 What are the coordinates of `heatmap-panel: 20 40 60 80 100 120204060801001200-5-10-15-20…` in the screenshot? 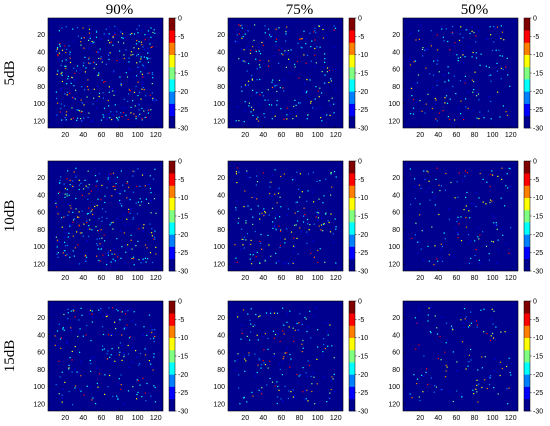 It's located at (465, 361).